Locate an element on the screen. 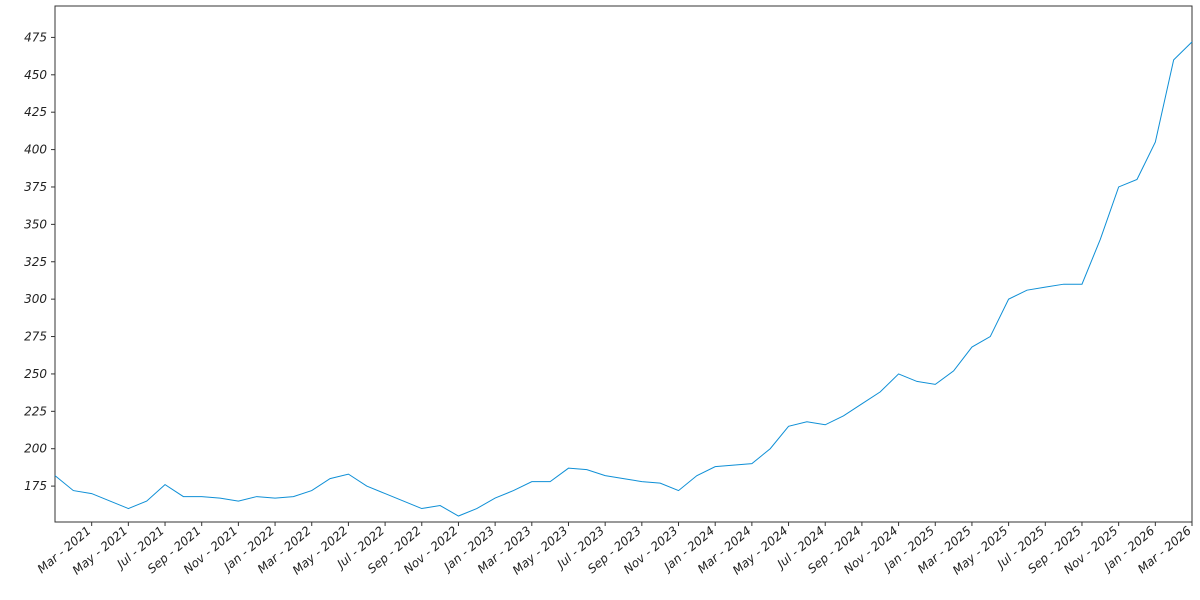 The width and height of the screenshot is (1200, 600). y-tick-label: 175 is located at coordinates (35, 486).